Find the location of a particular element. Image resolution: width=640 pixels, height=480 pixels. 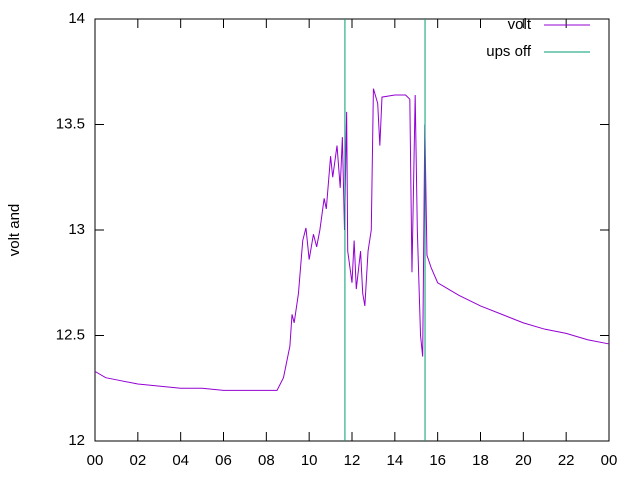

x-tick-label: 14 is located at coordinates (394, 460).